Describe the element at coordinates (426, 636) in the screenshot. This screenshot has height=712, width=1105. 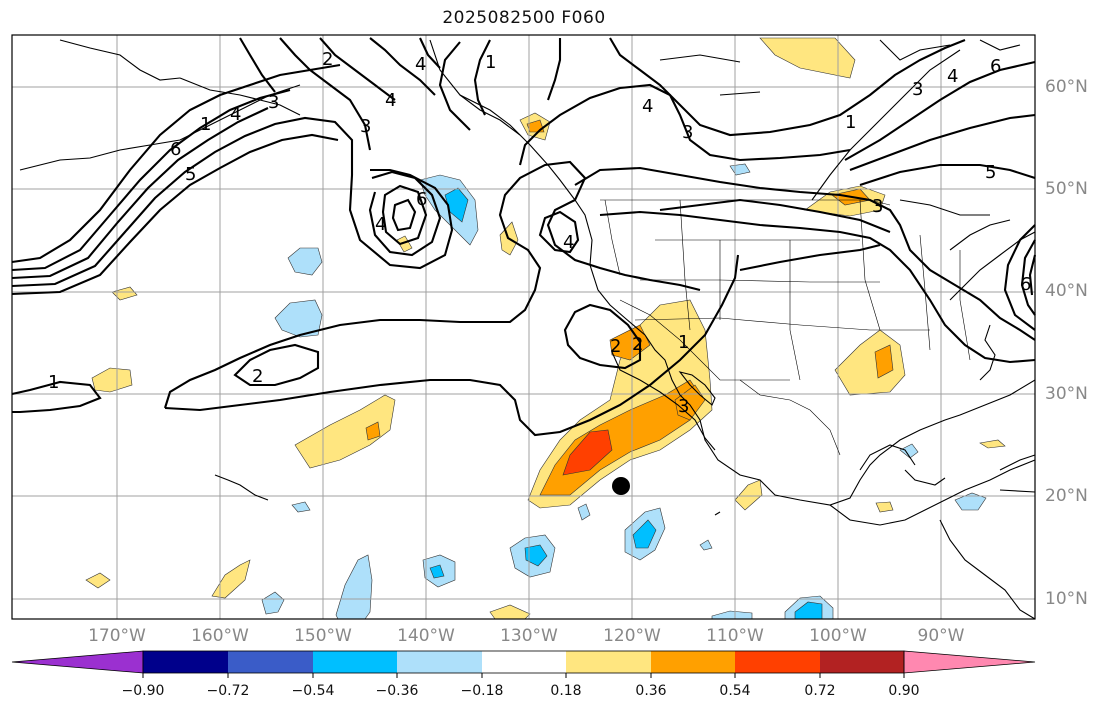
I see `lon-label: 140°W` at that location.